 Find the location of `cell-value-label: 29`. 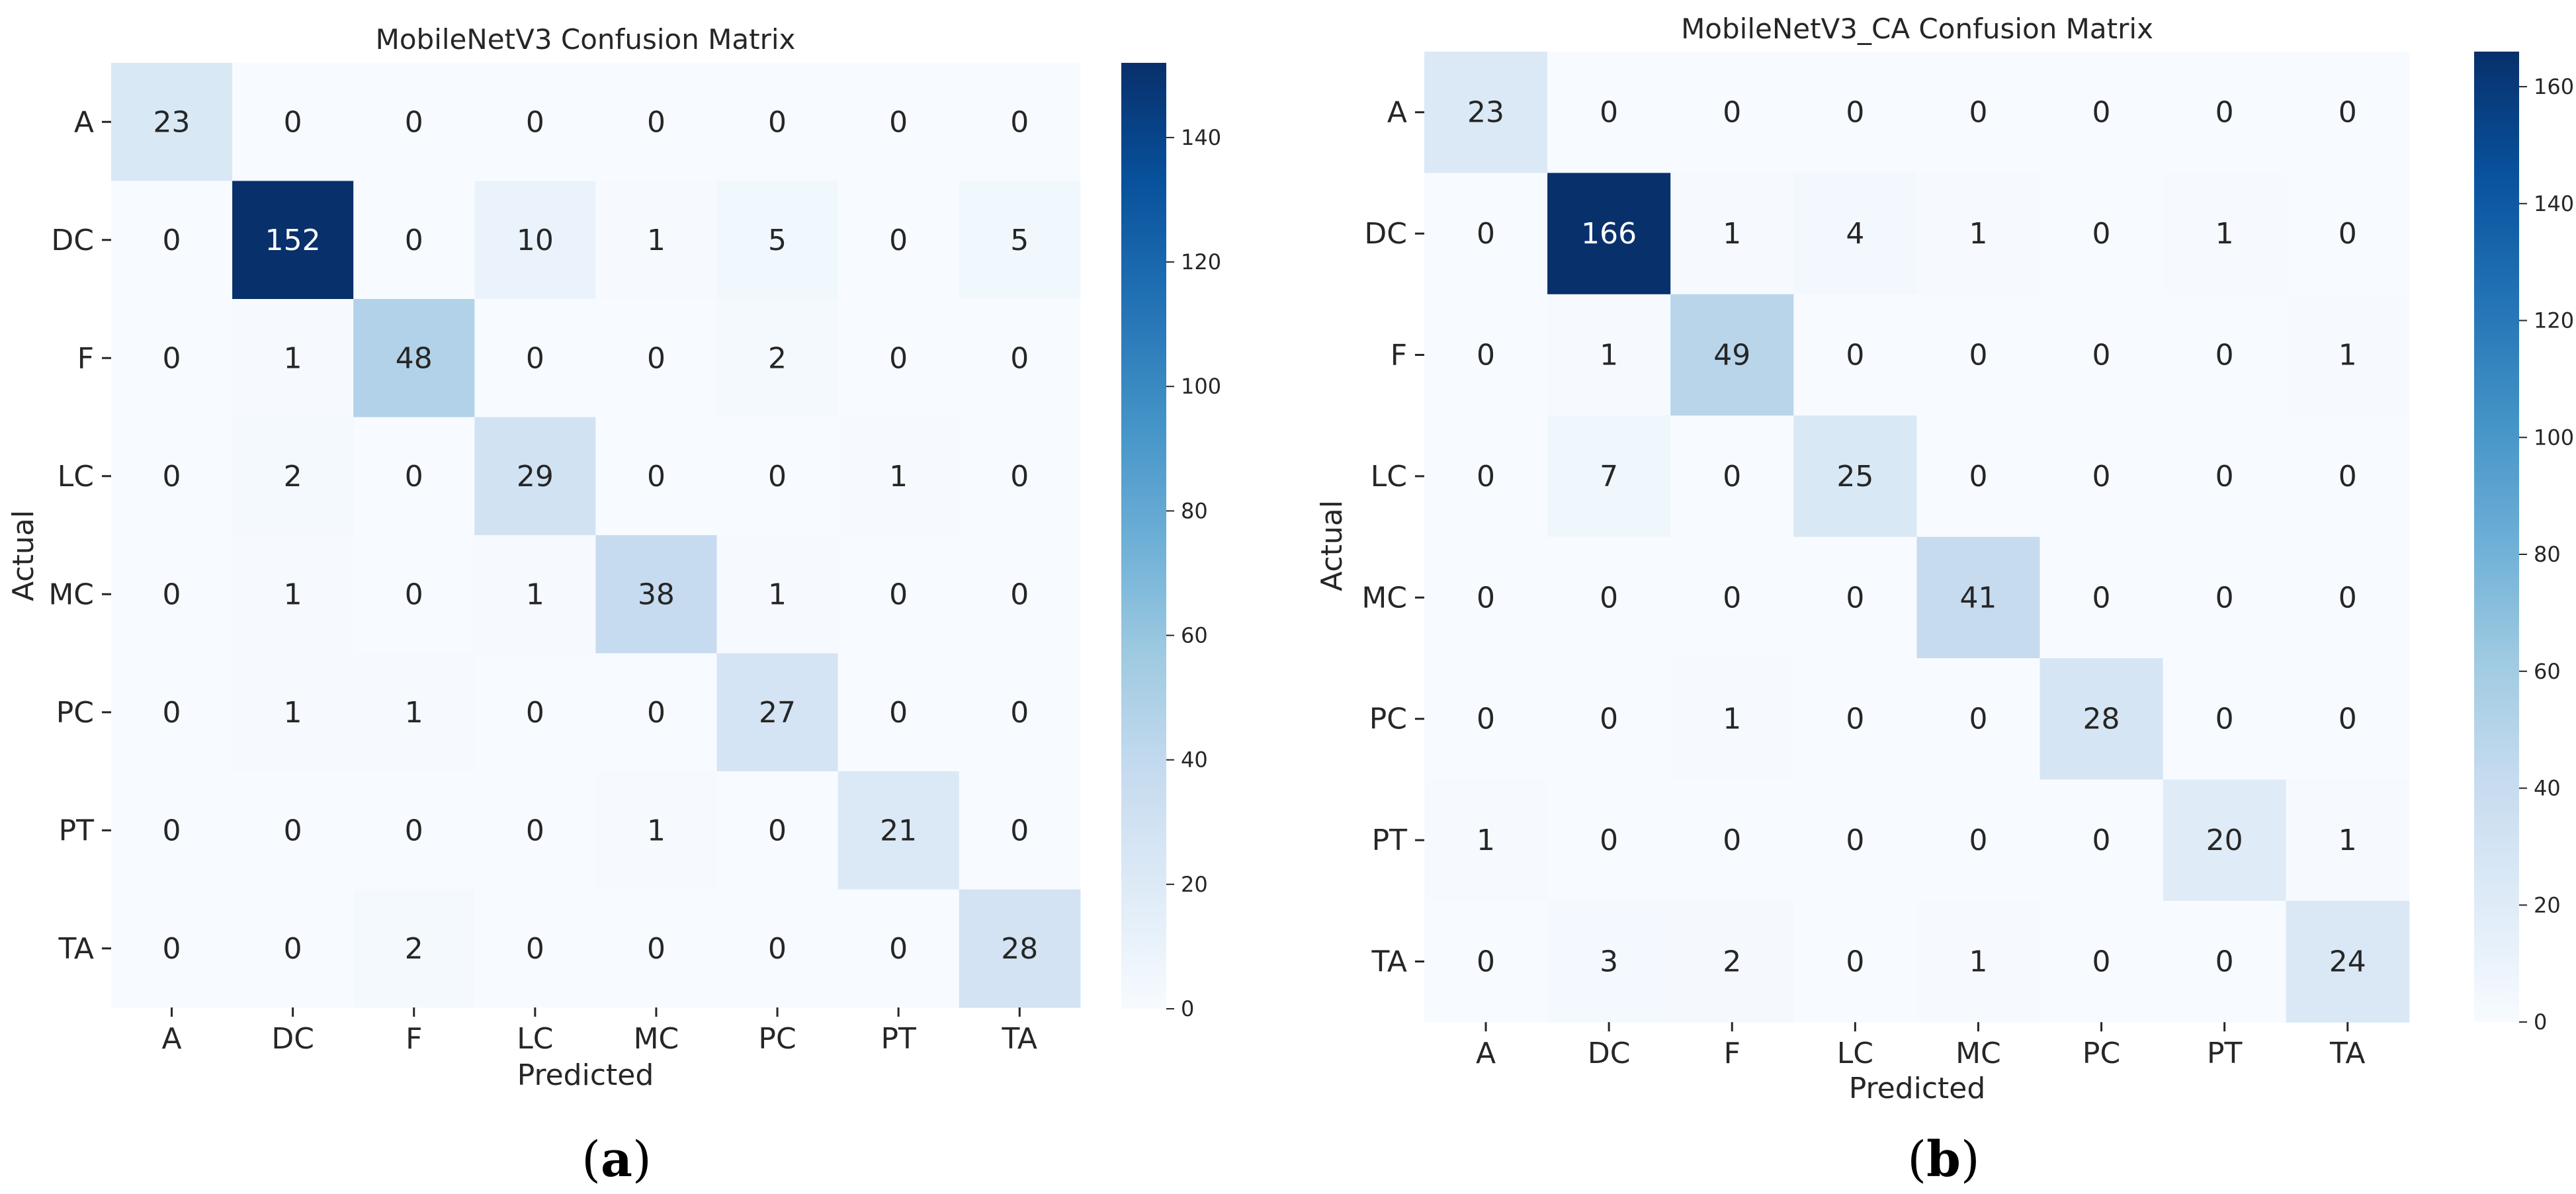

cell-value-label: 29 is located at coordinates (535, 477).